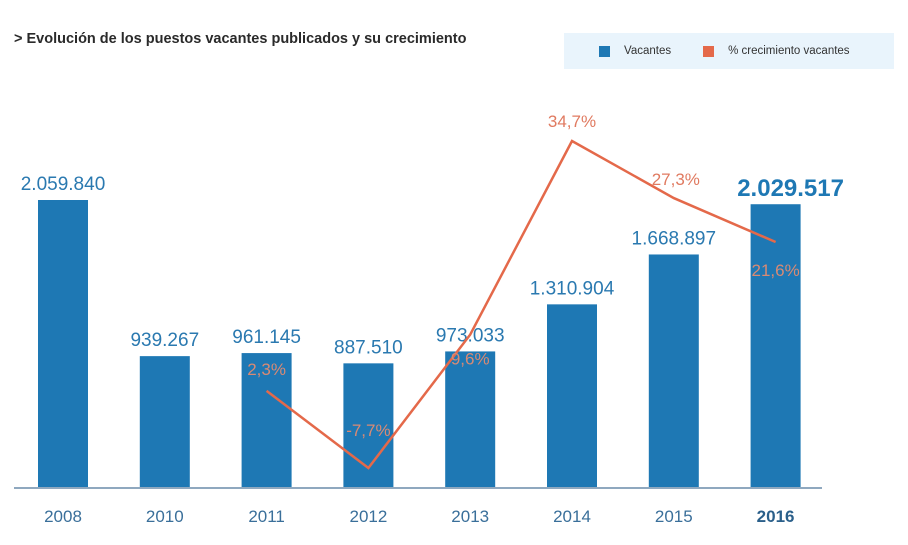 The height and width of the screenshot is (545, 908). What do you see at coordinates (776, 516) in the screenshot?
I see `x-tick-label-2016: 2016` at bounding box center [776, 516].